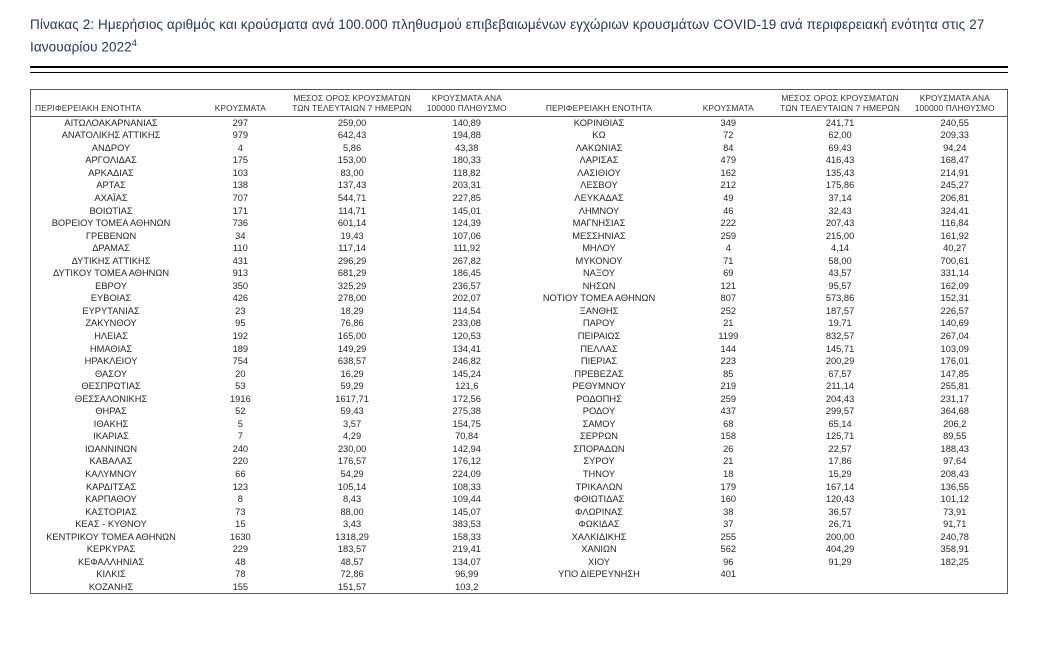  What do you see at coordinates (728, 103) in the screenshot?
I see `header-cases-right: ΚΡΟΥΣΜΑΤΑ` at bounding box center [728, 103].